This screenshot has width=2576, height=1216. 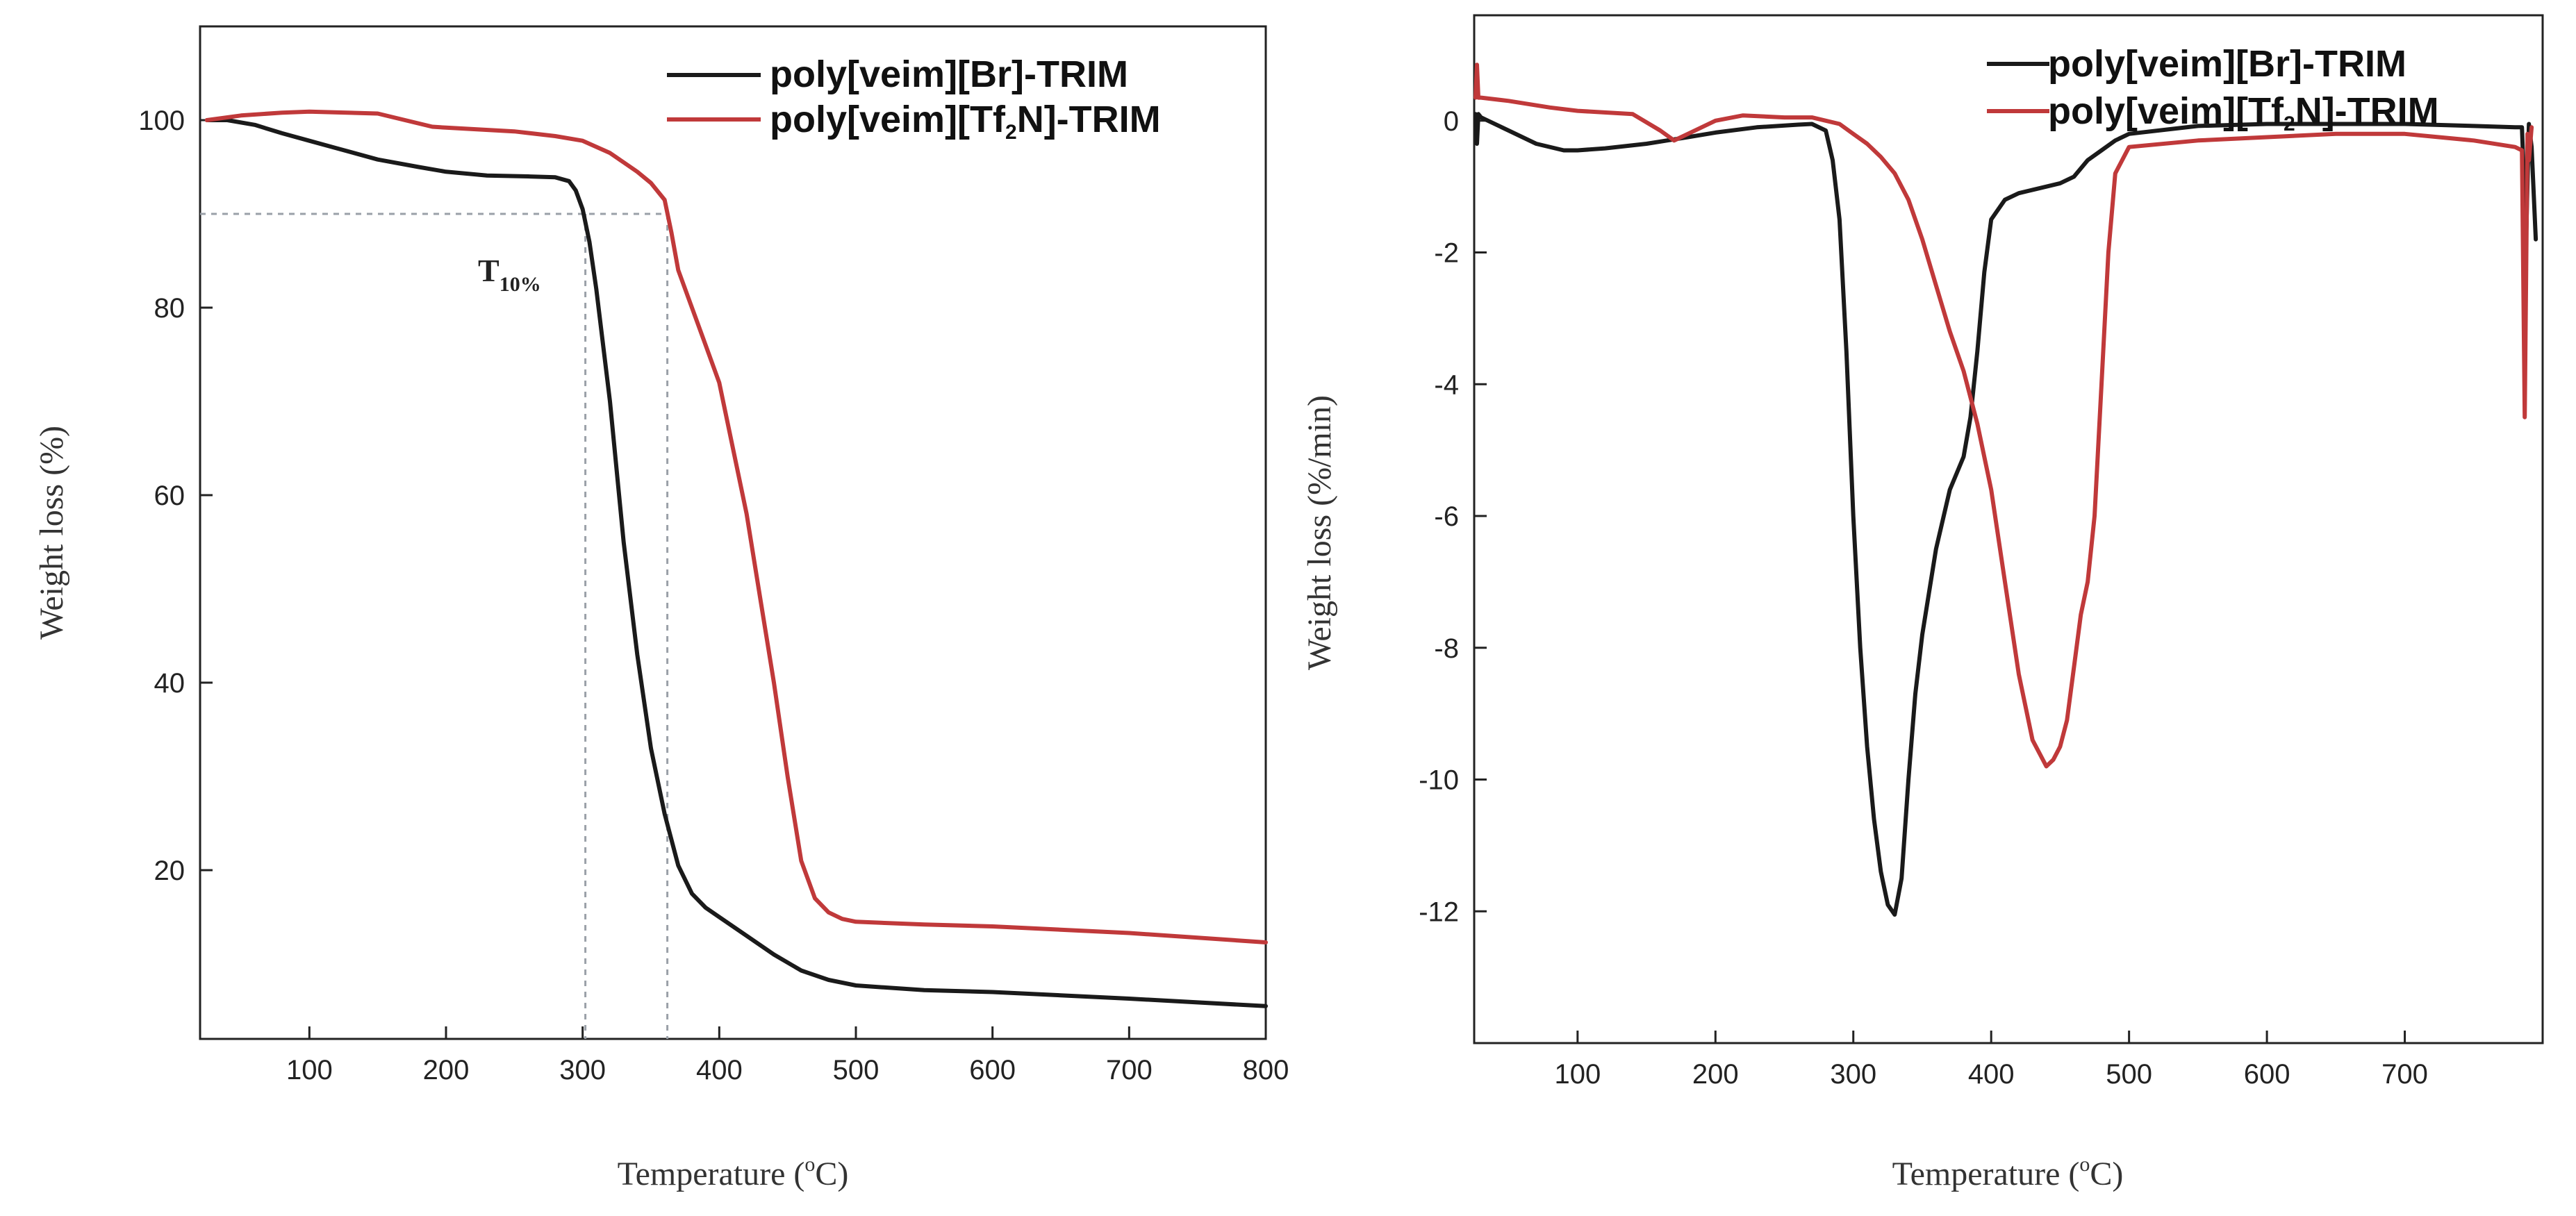 What do you see at coordinates (1439, 781) in the screenshot?
I see `right-y-tick-label: -10` at bounding box center [1439, 781].